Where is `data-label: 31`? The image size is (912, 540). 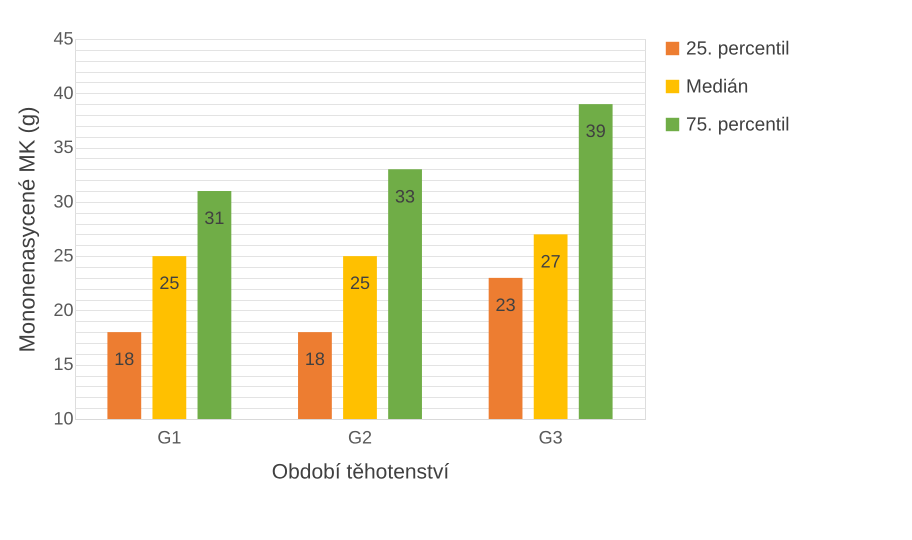 data-label: 31 is located at coordinates (214, 218).